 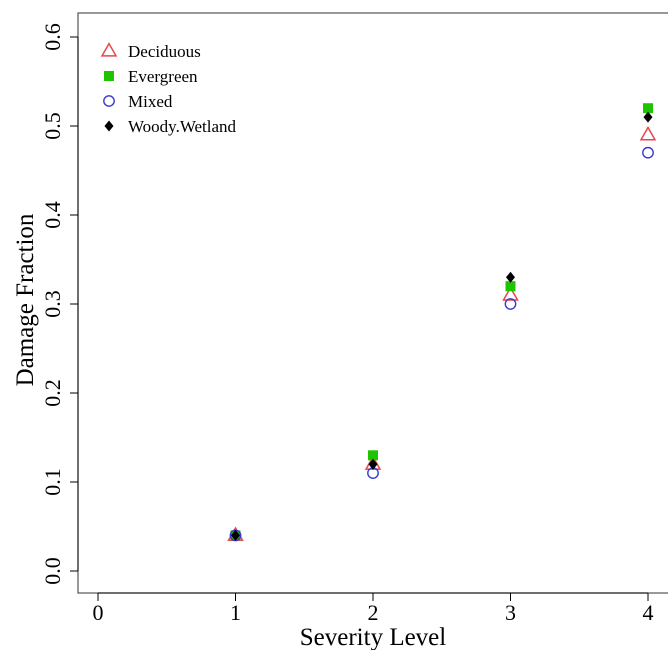 I want to click on x-axis: 0 1 2 3 4, so click(x=373, y=608).